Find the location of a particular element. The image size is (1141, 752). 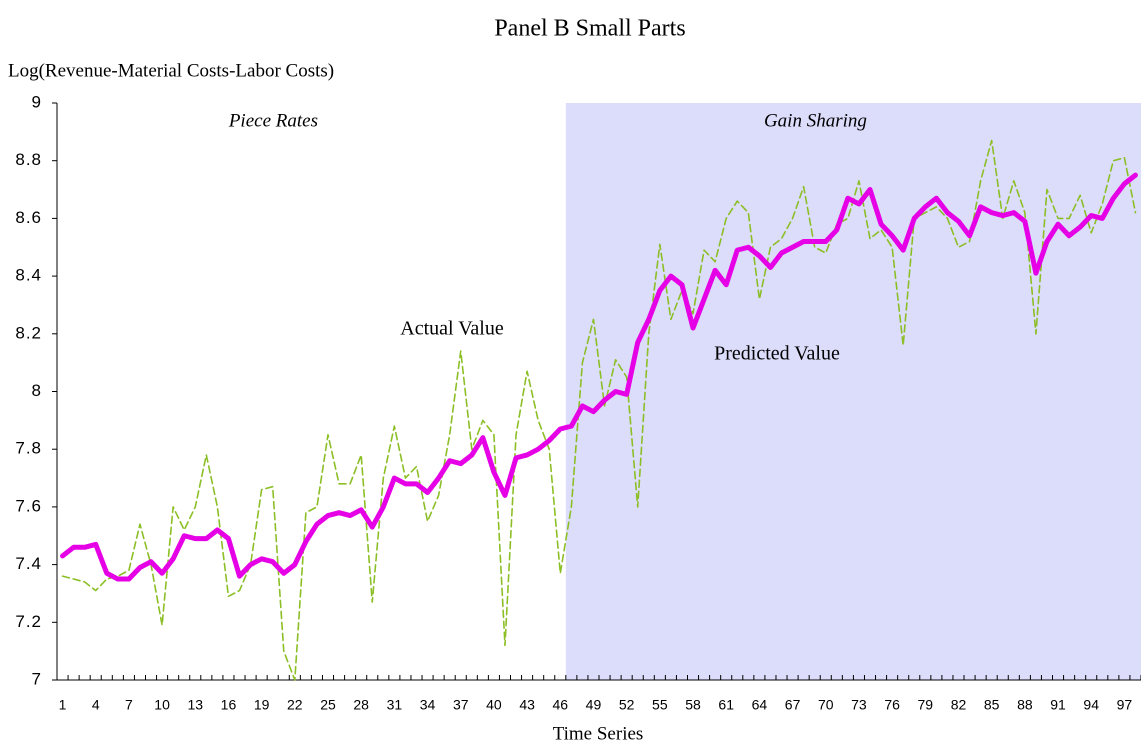

y-tick-label: 8.2 is located at coordinates (28, 332).